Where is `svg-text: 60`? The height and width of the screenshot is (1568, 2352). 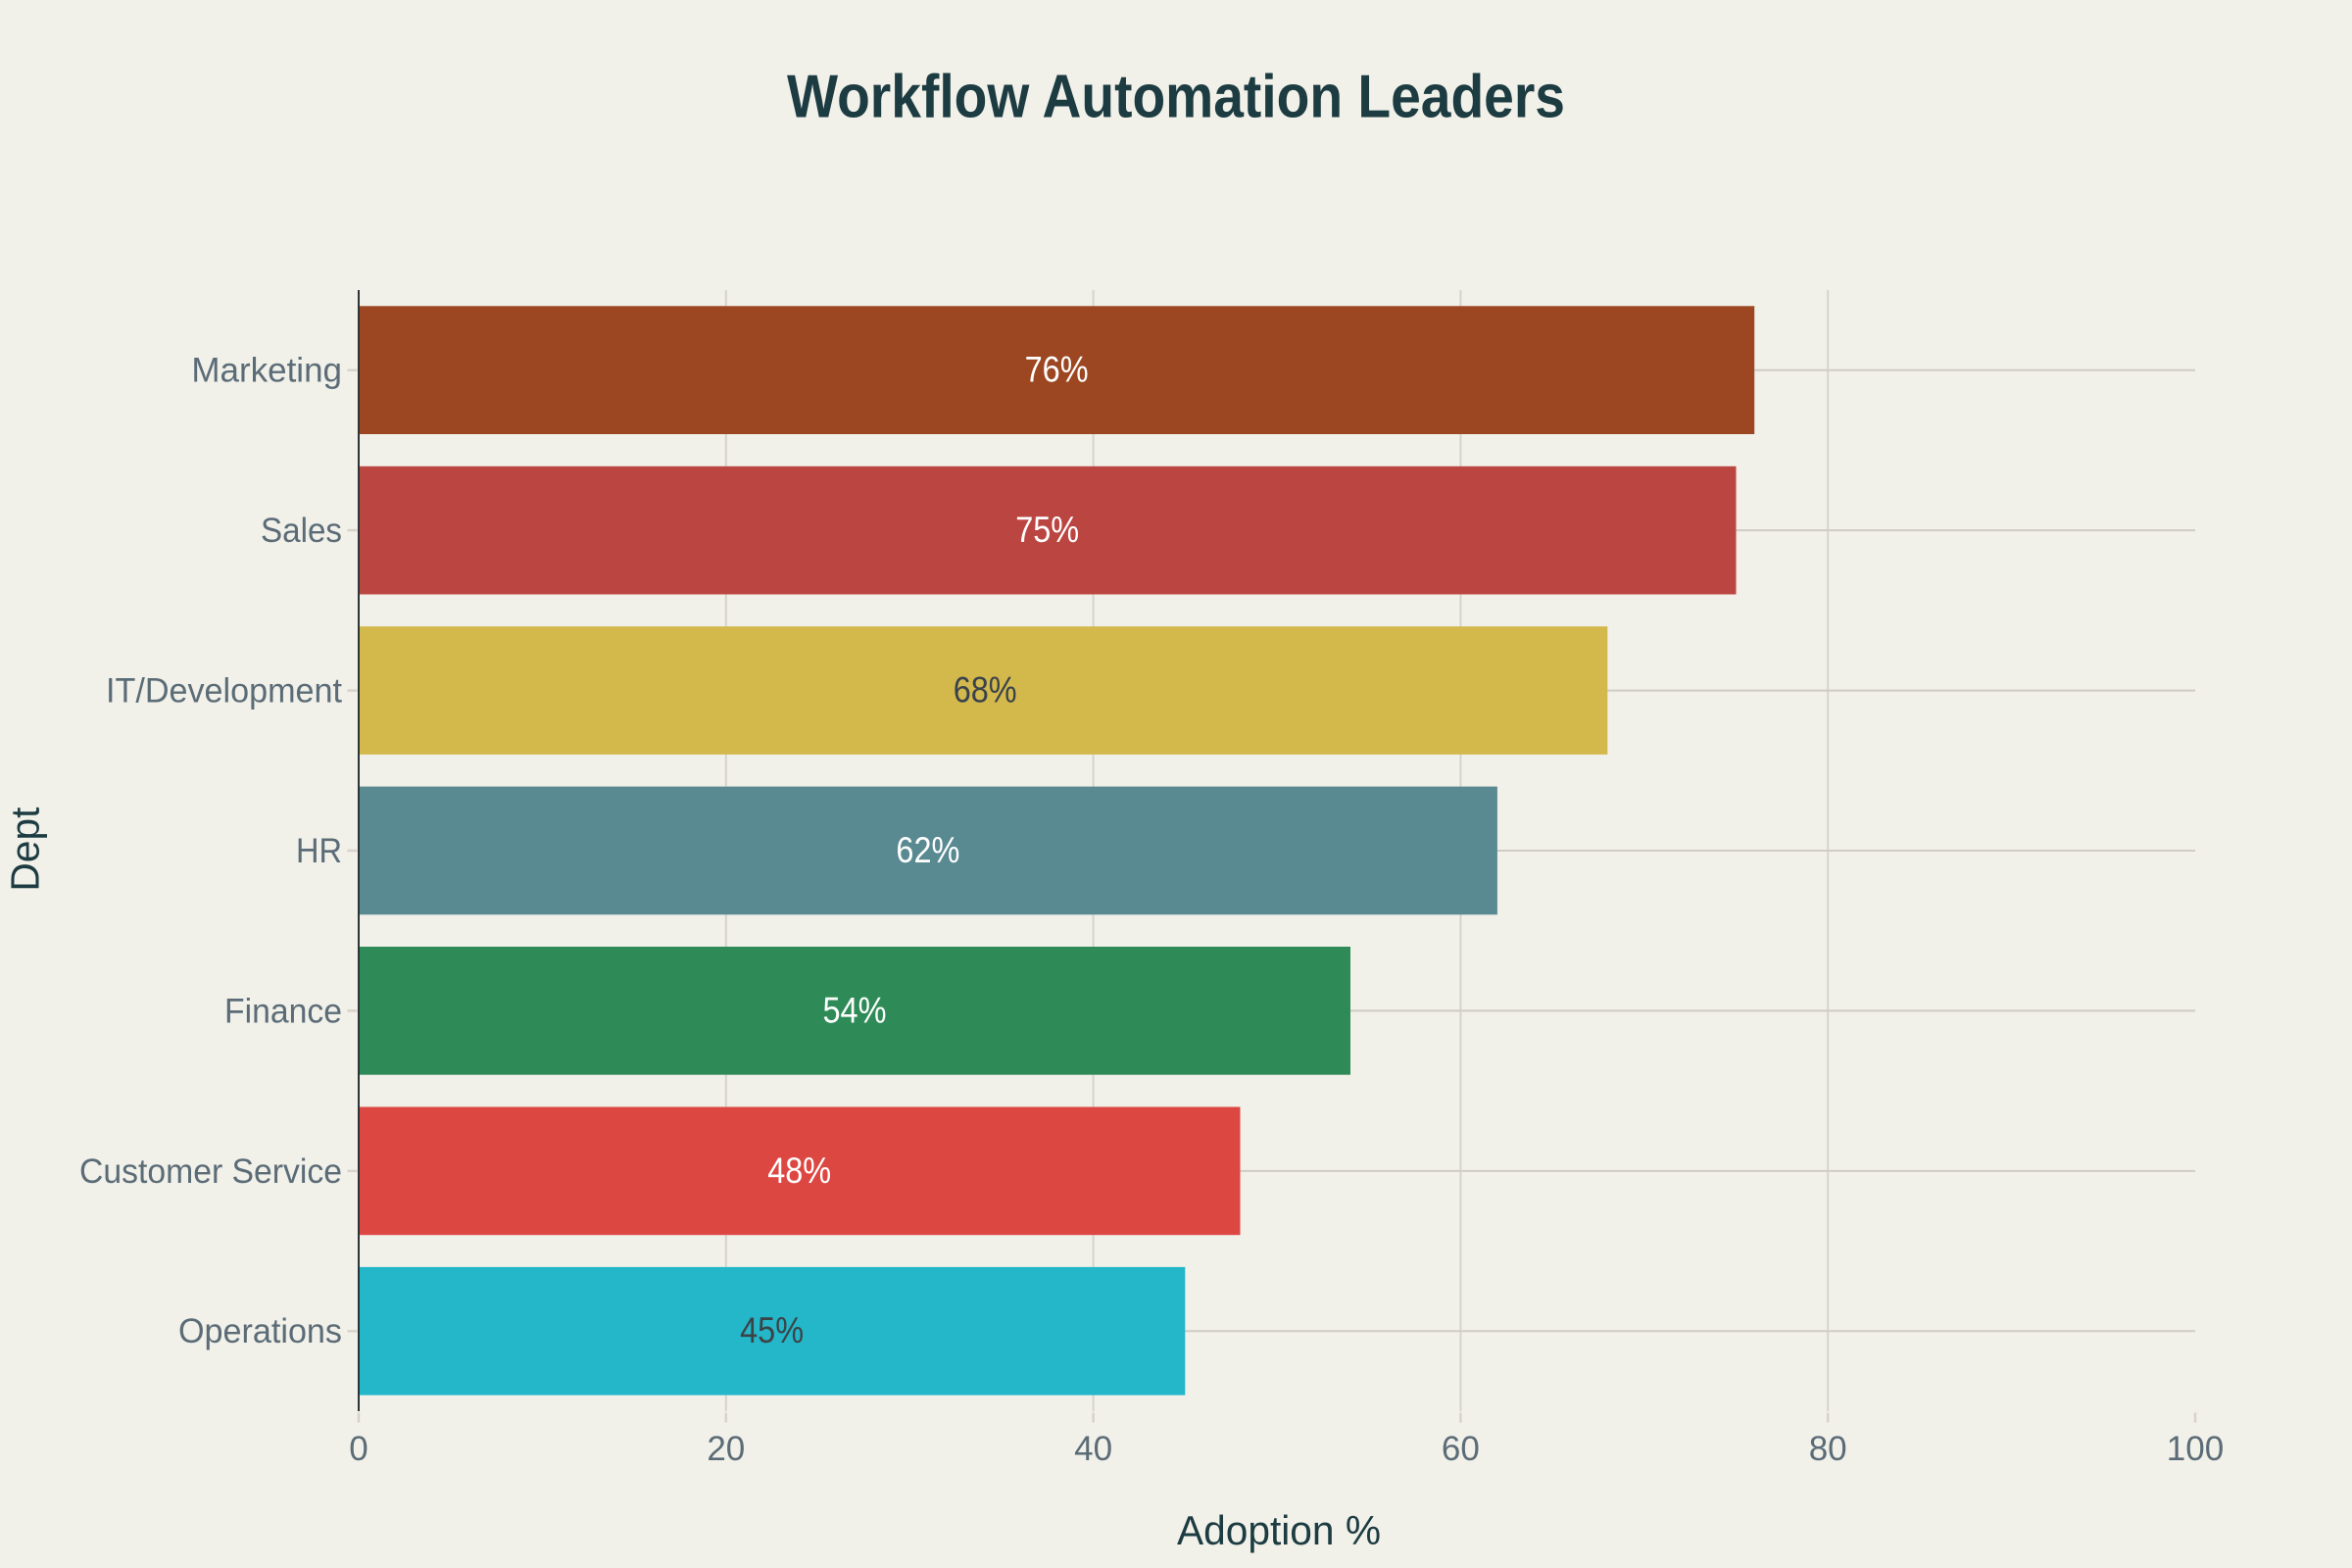 svg-text: 60 is located at coordinates (1461, 1449).